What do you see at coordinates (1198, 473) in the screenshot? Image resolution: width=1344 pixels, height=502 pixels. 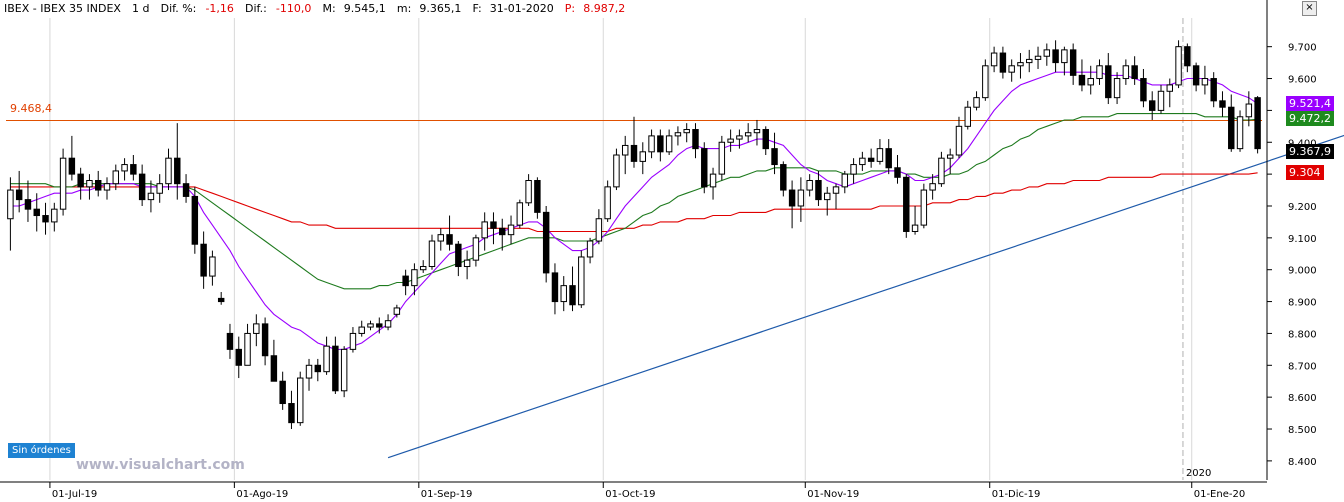 I see `year-marker-label: 2020` at bounding box center [1198, 473].